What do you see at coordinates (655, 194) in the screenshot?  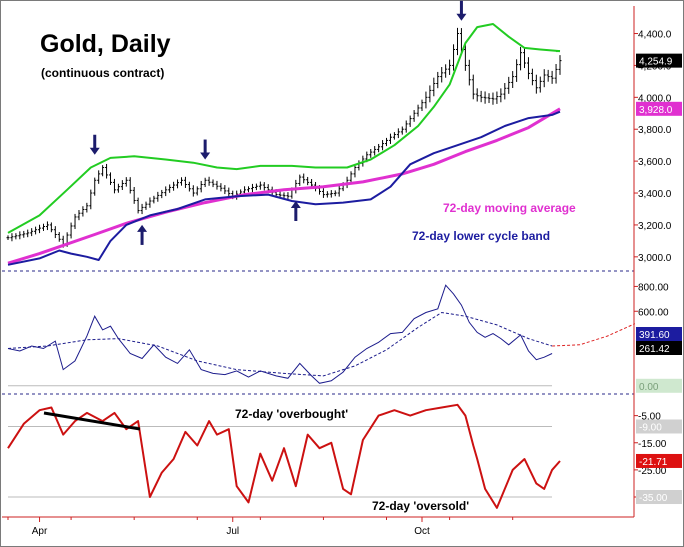 I see `price-y-tick-label: 3,400.0` at bounding box center [655, 194].